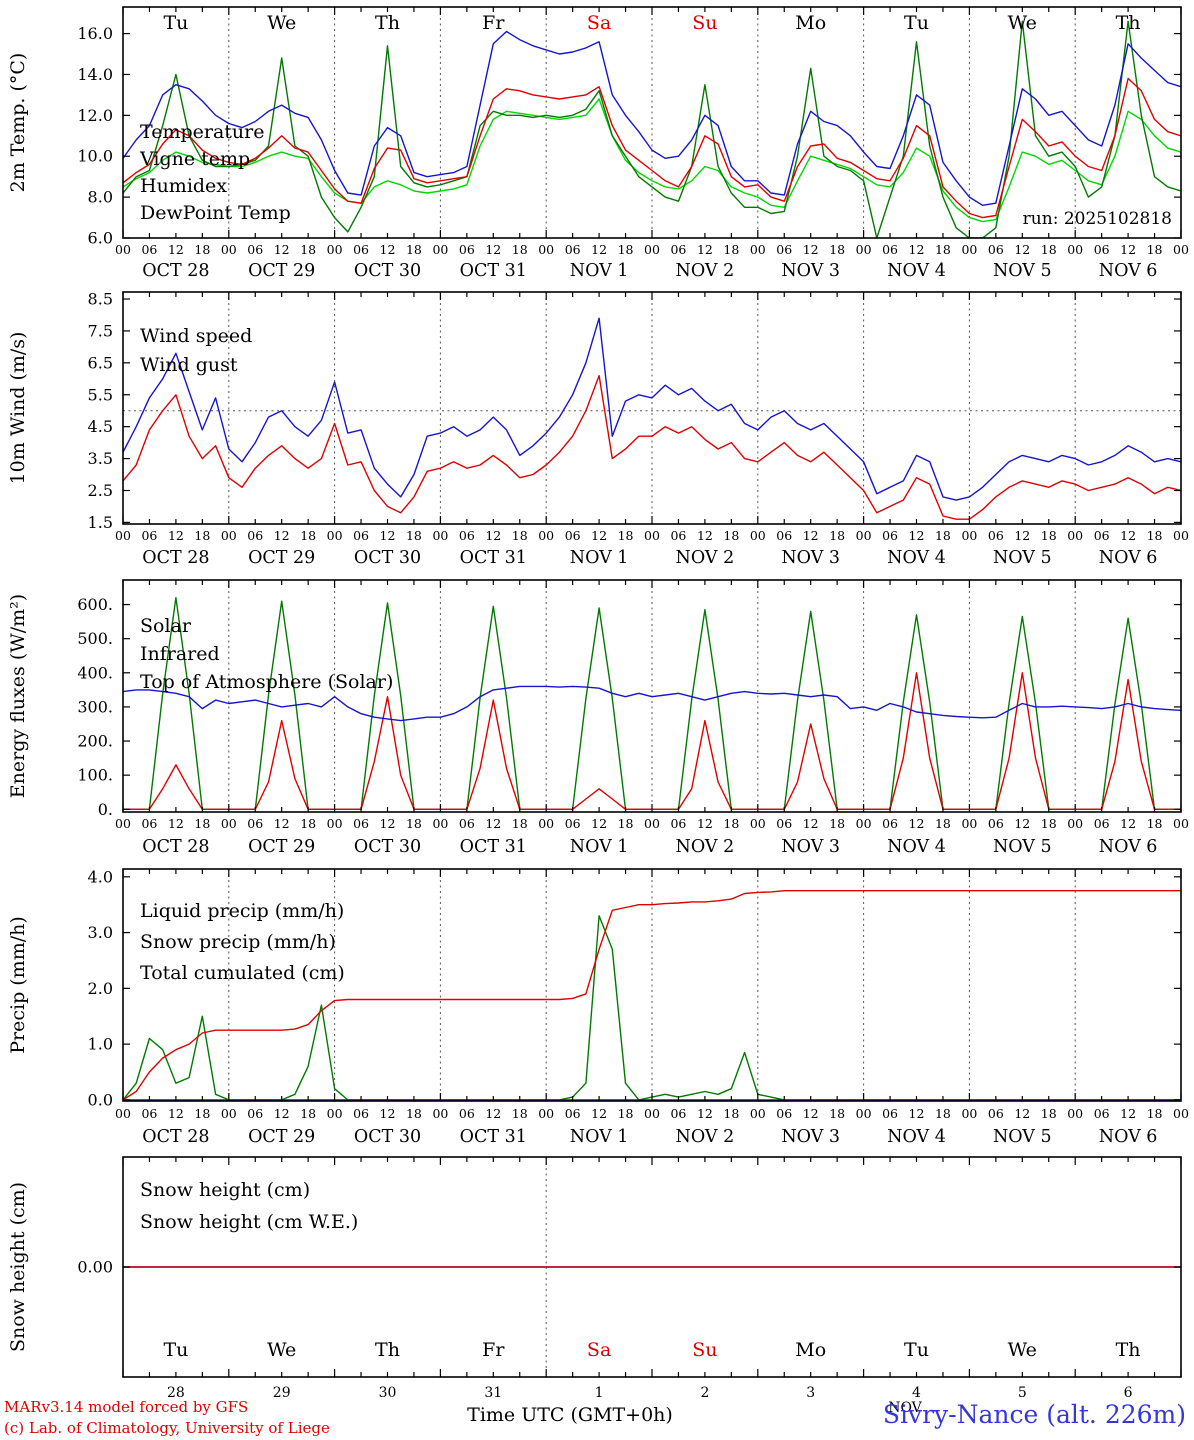 The image size is (1194, 1440). Describe the element at coordinates (18, 123) in the screenshot. I see `y-axis-title: 2m Temp. (°C)` at that location.